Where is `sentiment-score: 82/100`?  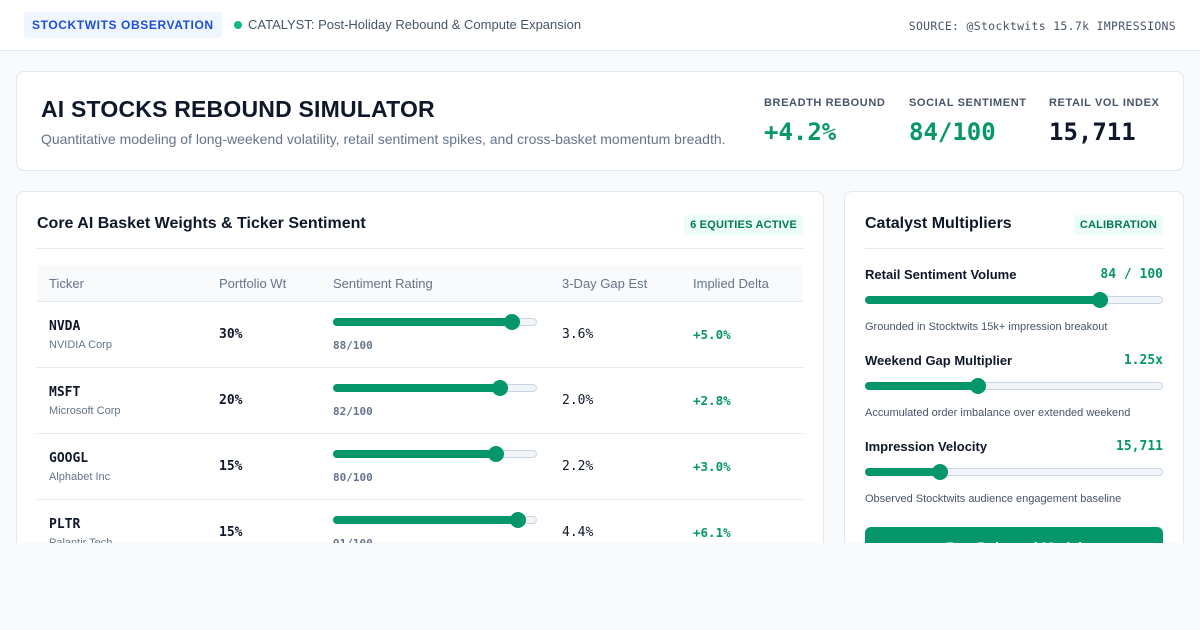 sentiment-score: 82/100 is located at coordinates (353, 411).